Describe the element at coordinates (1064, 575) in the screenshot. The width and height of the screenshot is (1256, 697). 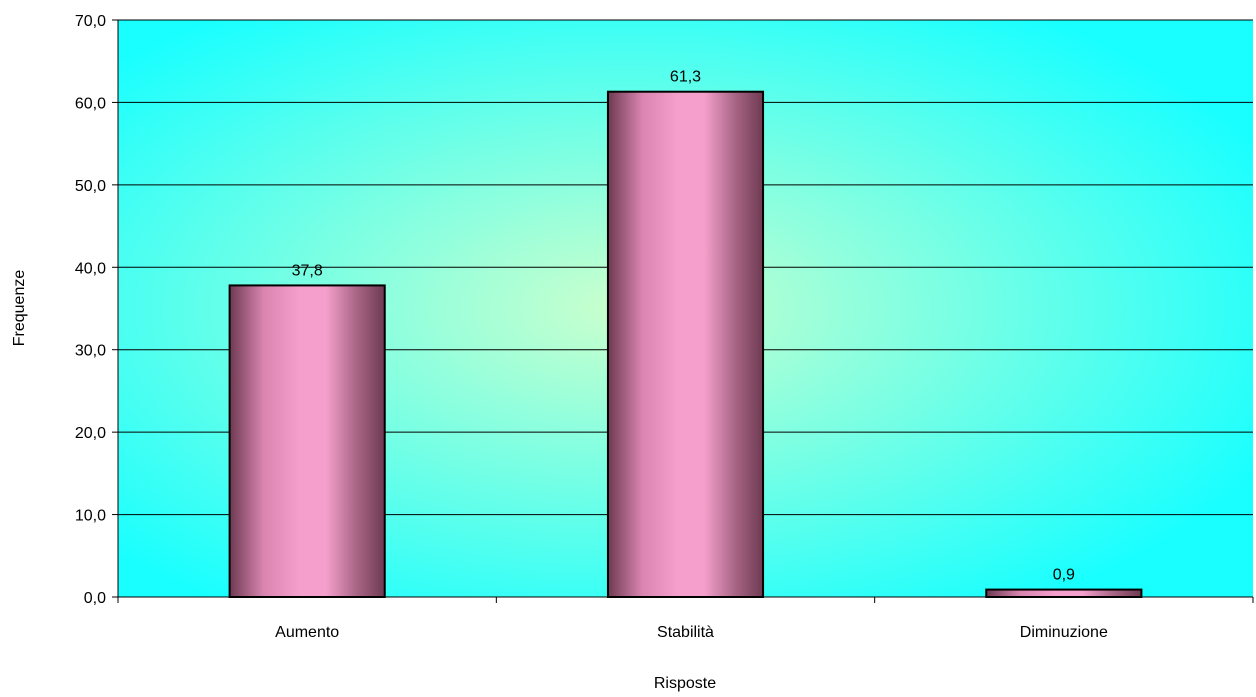
I see `bar-value-label: 0,9` at that location.